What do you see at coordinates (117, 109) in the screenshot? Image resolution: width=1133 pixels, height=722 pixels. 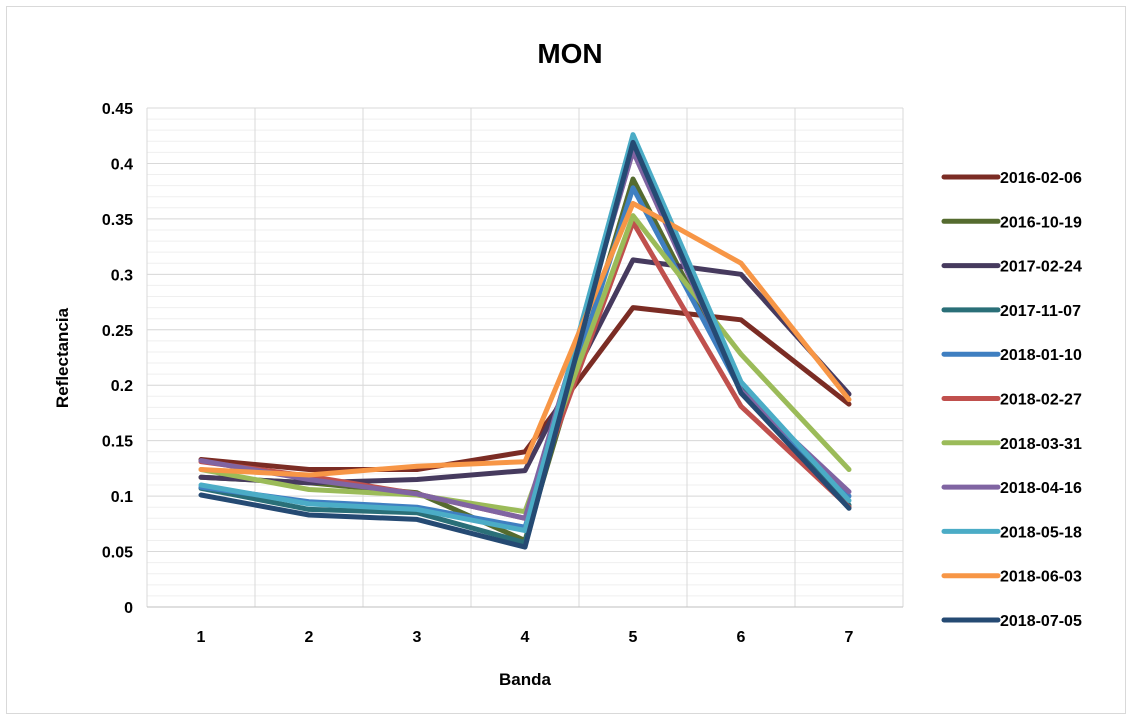 I see `y-tick-label: 0.45` at bounding box center [117, 109].